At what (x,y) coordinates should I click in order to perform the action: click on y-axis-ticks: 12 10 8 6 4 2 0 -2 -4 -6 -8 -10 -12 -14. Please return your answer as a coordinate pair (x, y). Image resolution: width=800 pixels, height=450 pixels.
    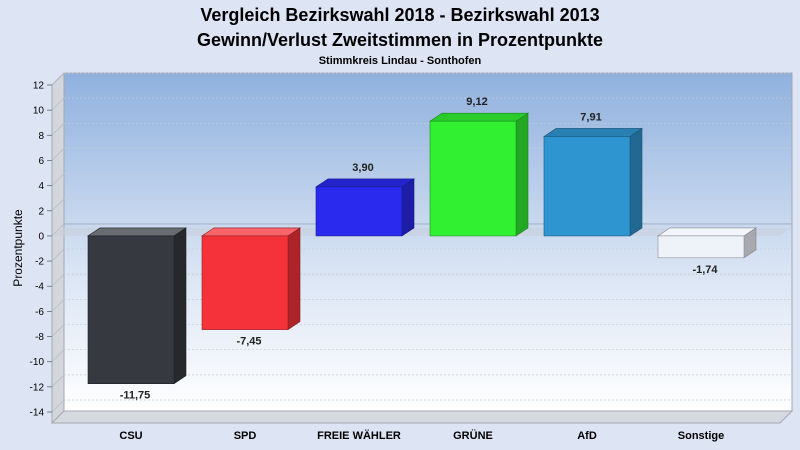
    Looking at the image, I should click on (41, 250).